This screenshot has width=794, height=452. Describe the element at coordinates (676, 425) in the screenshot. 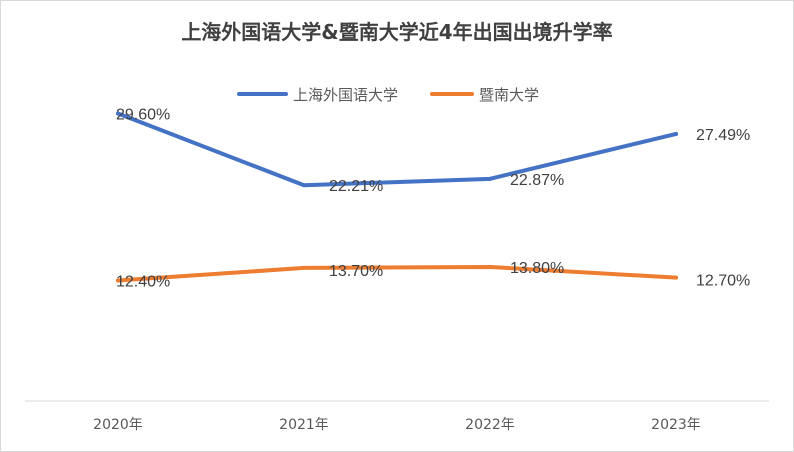

I see `x-tick-label: 2023年` at that location.